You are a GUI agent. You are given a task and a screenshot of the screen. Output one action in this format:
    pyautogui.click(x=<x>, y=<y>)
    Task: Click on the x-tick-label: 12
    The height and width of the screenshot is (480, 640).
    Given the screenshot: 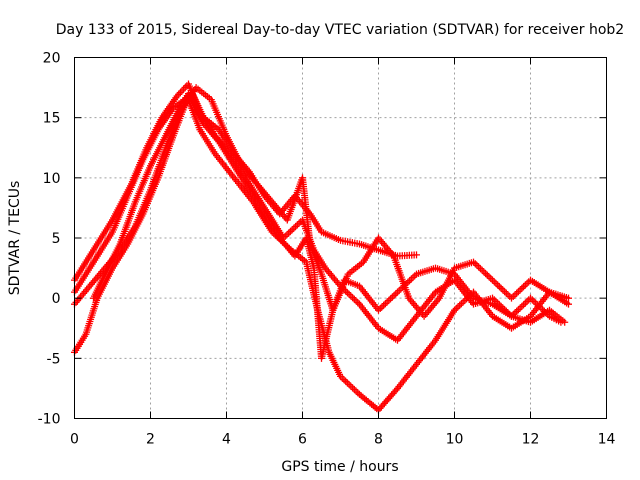 What is the action you would take?
    pyautogui.click(x=531, y=440)
    